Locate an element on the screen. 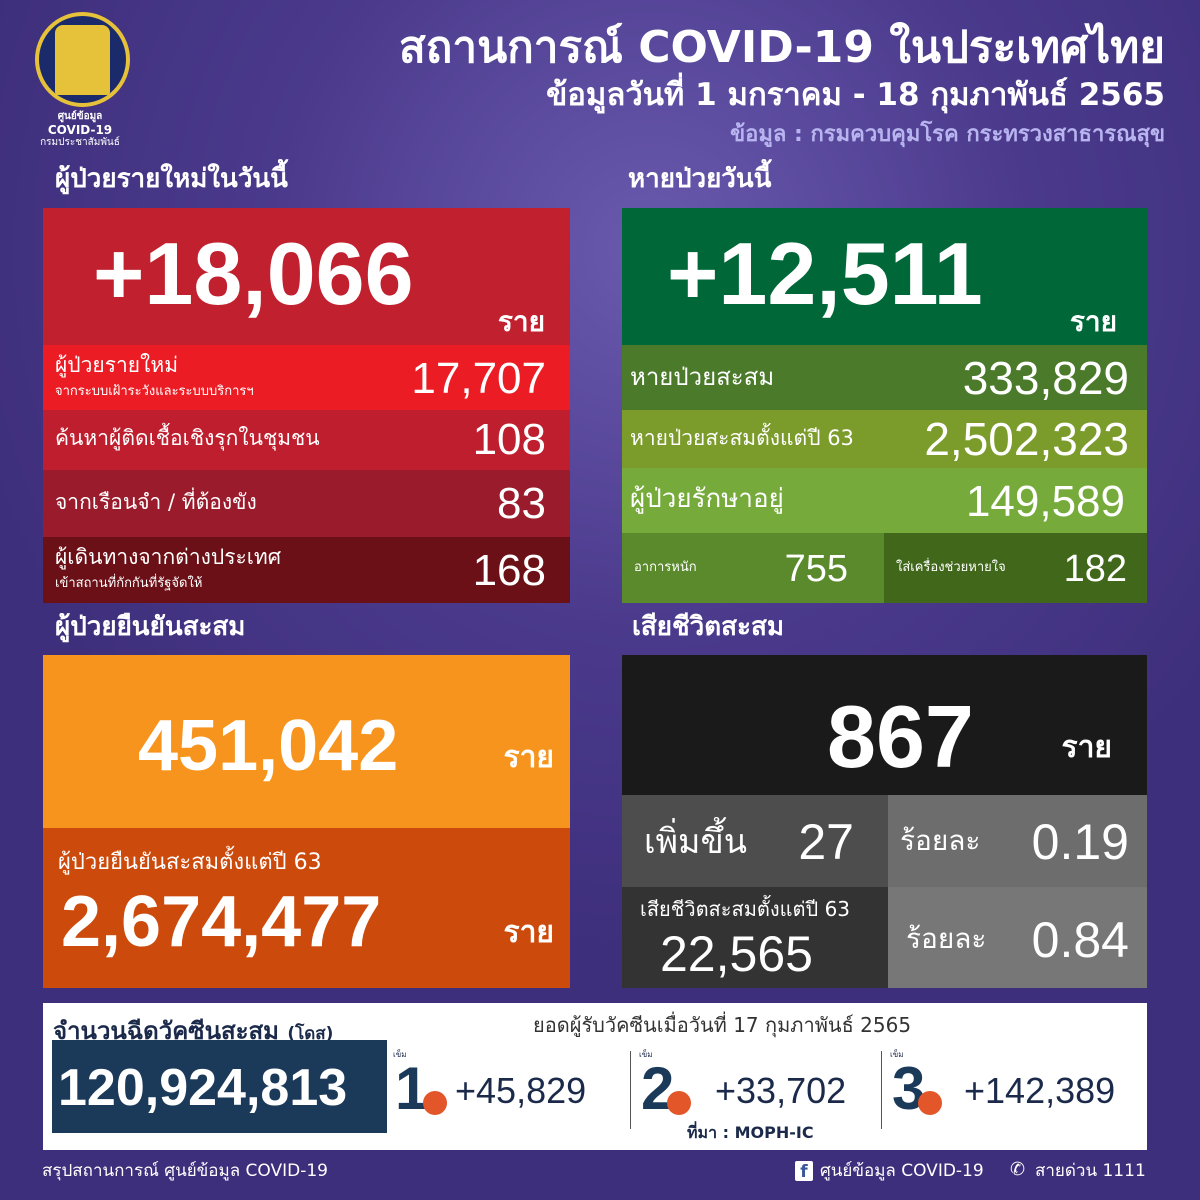  logo-line3: กรมประชาสัมพันธ์ is located at coordinates (80, 142).